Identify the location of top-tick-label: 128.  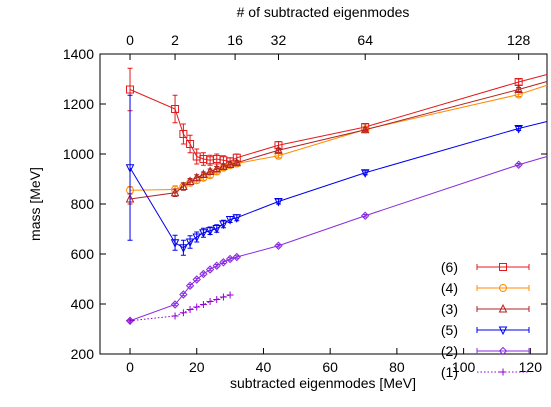
(519, 40).